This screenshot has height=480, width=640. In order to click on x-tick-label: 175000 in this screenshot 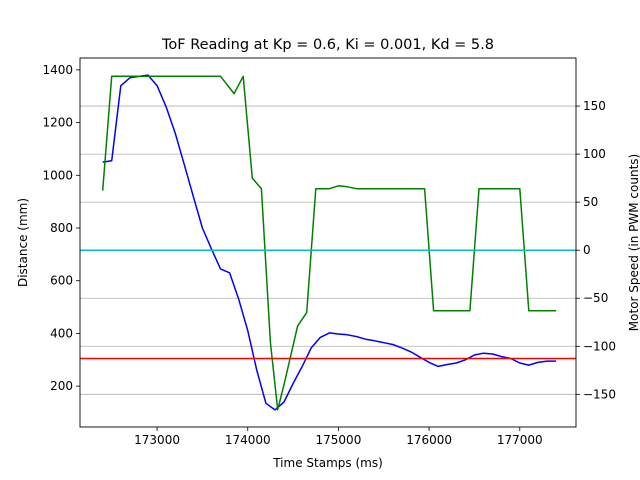, I will do `click(339, 440)`.